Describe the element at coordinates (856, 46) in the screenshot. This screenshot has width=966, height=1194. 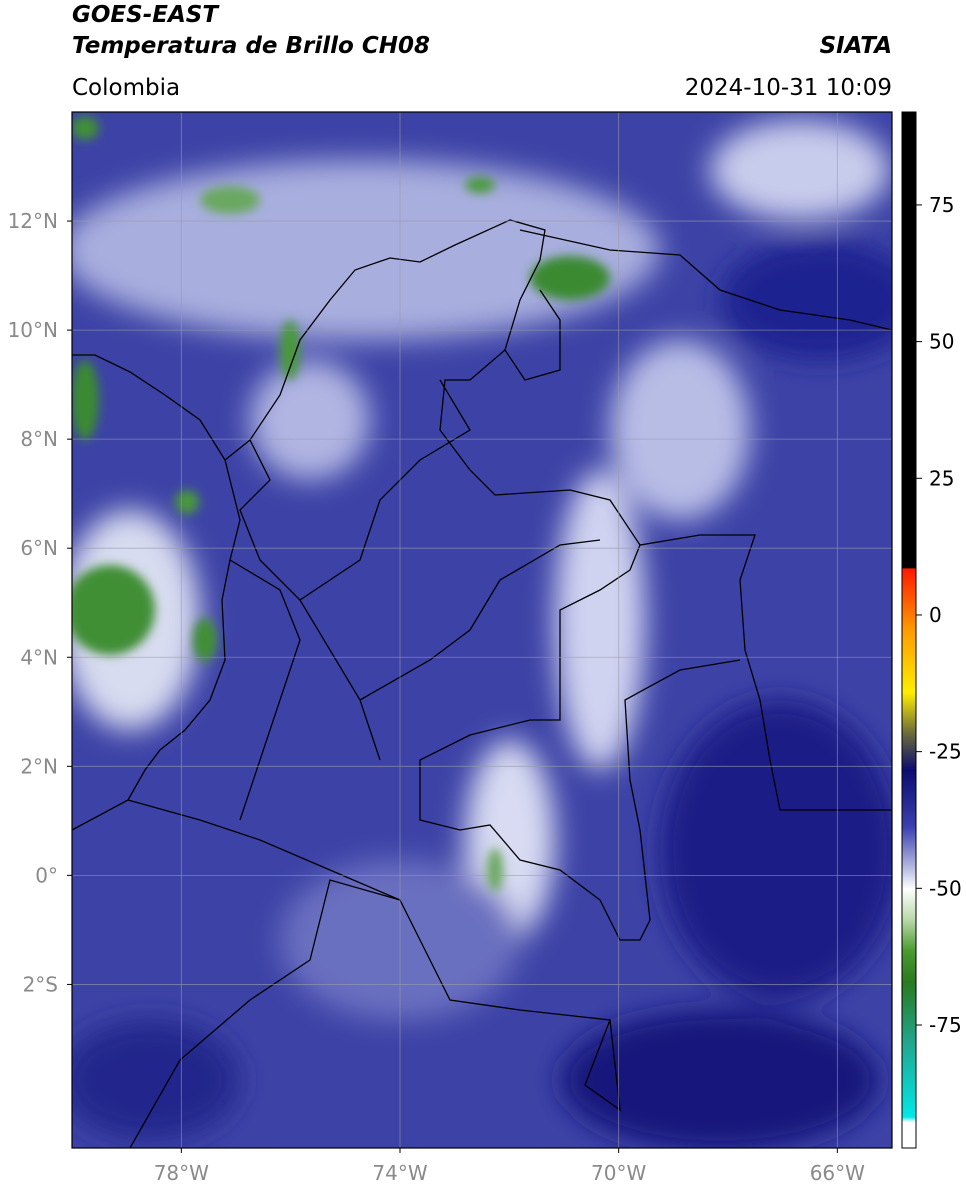
I see `source: SIATA` at that location.